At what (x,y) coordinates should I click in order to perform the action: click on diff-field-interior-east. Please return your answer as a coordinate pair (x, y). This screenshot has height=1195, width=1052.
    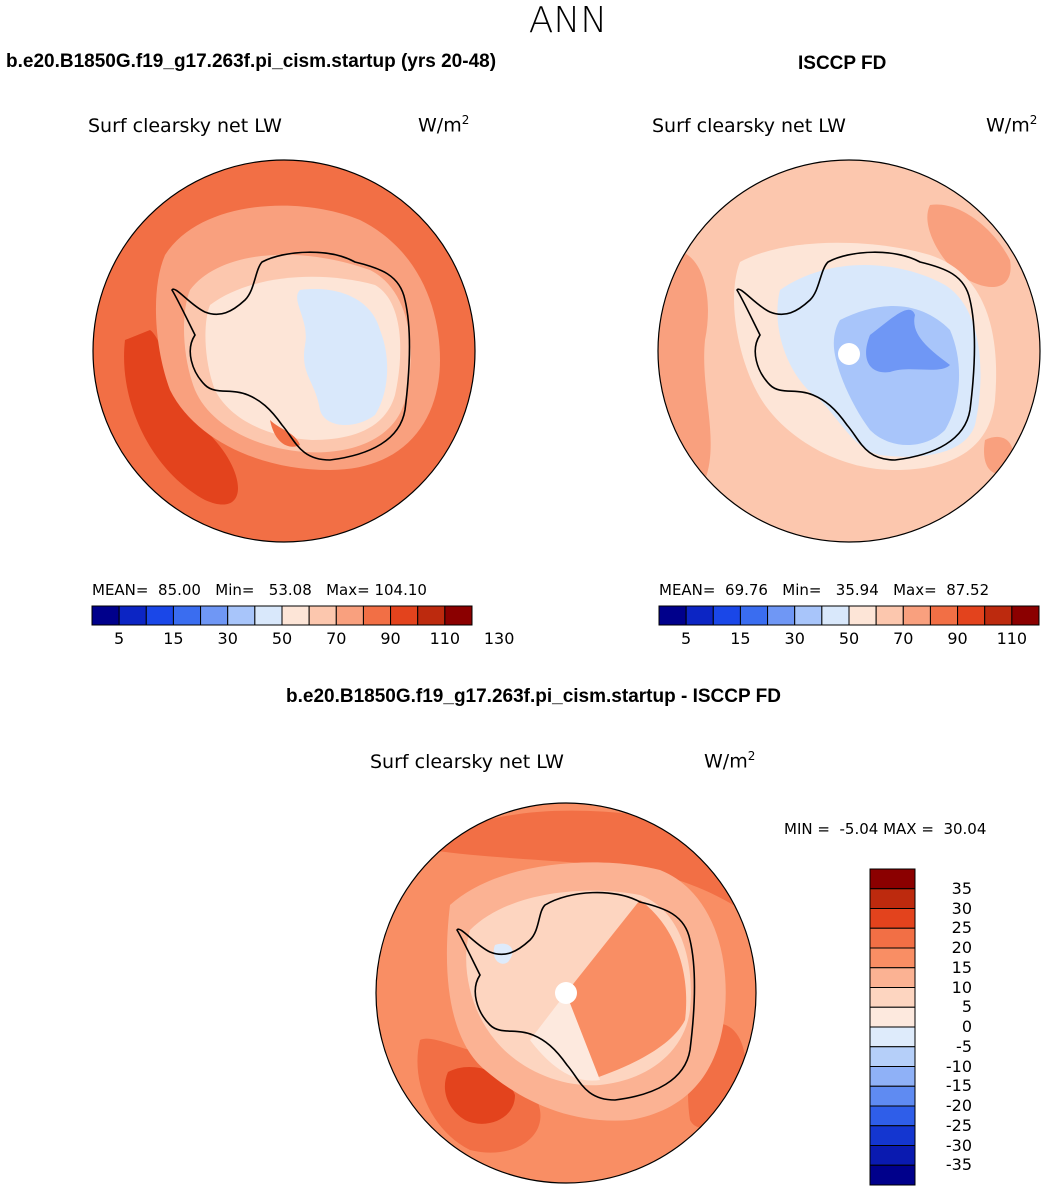
    Looking at the image, I should click on (626, 990).